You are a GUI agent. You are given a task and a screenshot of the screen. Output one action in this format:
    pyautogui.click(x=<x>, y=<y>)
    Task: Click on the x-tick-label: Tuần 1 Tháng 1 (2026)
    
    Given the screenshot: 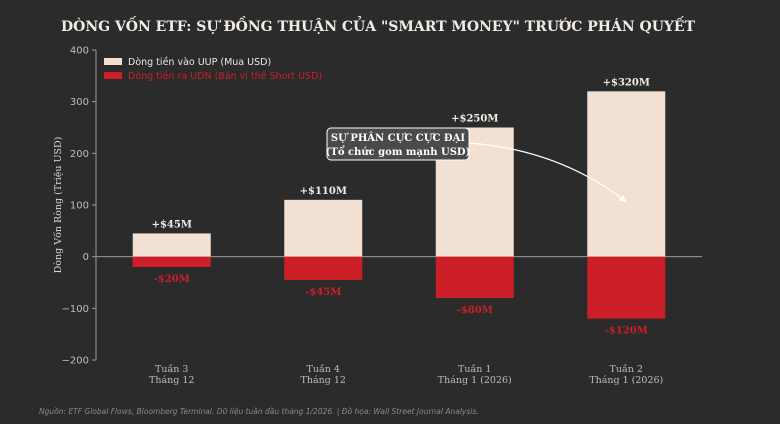 What is the action you would take?
    pyautogui.click(x=475, y=375)
    